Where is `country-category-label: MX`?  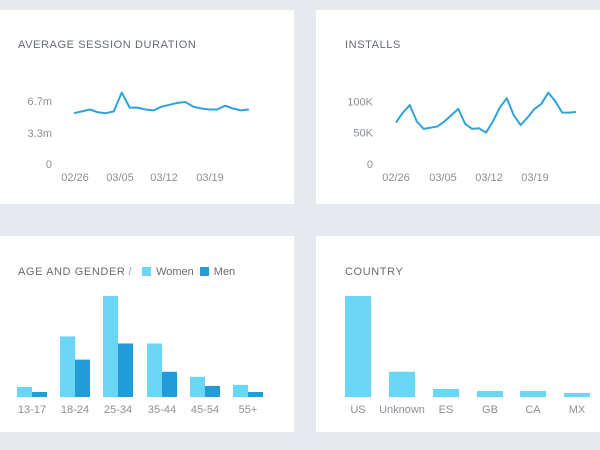 country-category-label: MX is located at coordinates (577, 410).